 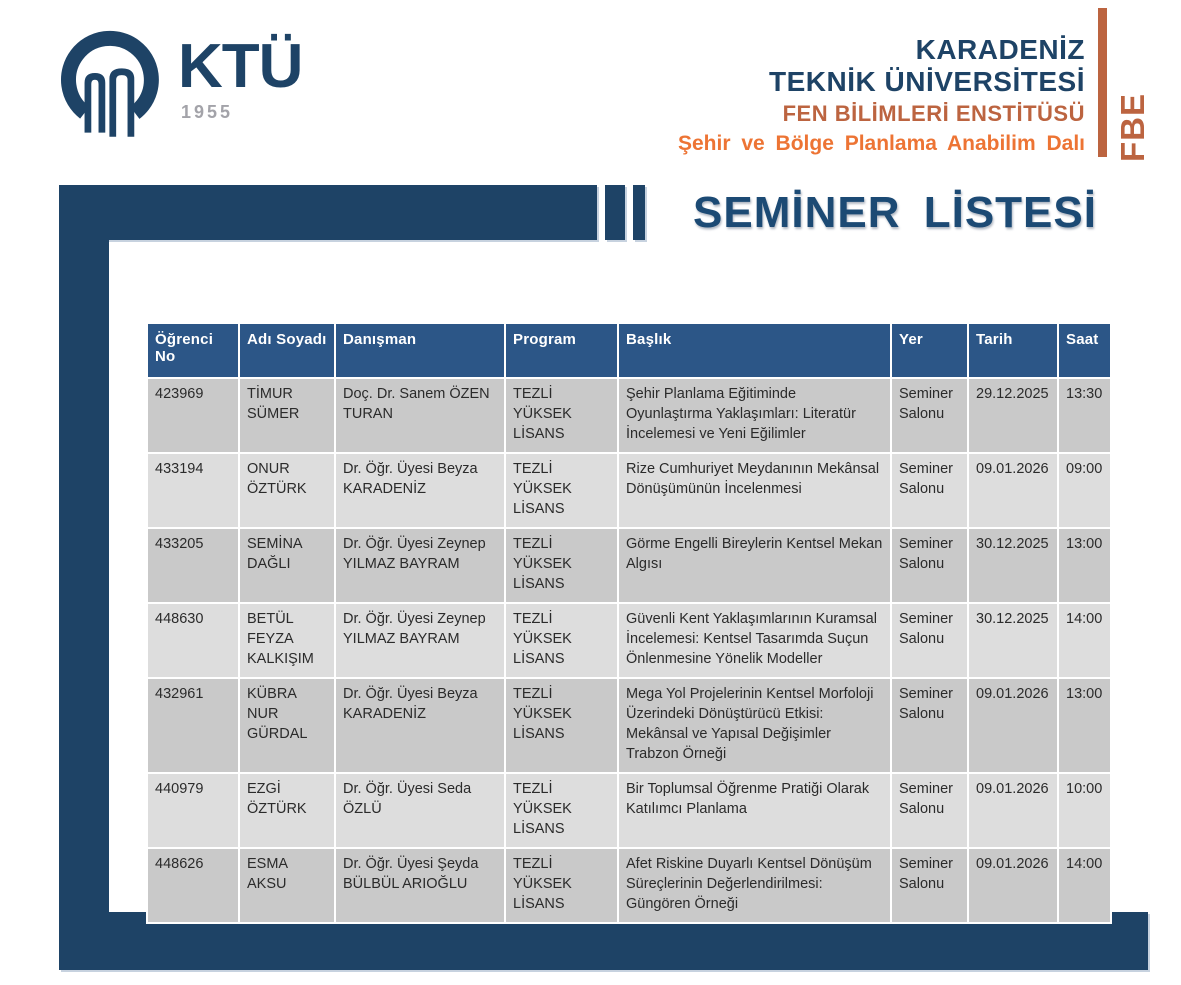 I want to click on frame-left-bar, so click(x=84, y=577).